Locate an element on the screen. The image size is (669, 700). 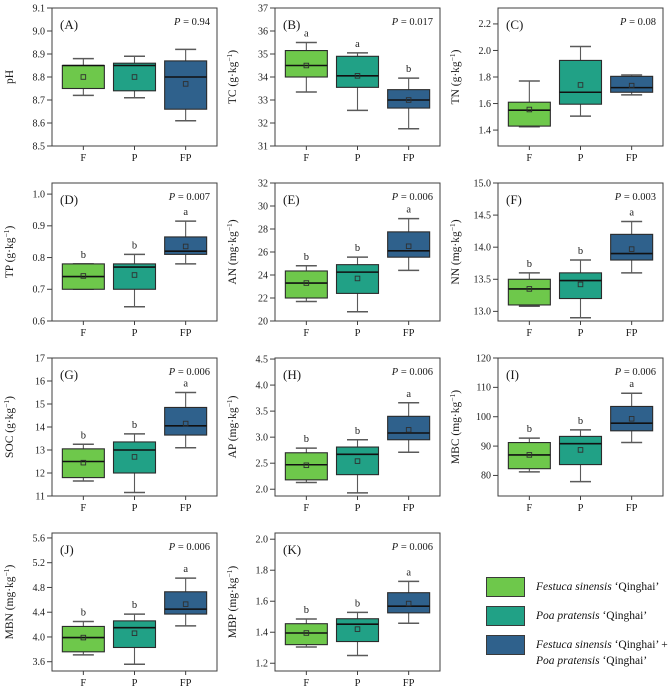
y-tick-label: 1.8 is located at coordinates (262, 571).